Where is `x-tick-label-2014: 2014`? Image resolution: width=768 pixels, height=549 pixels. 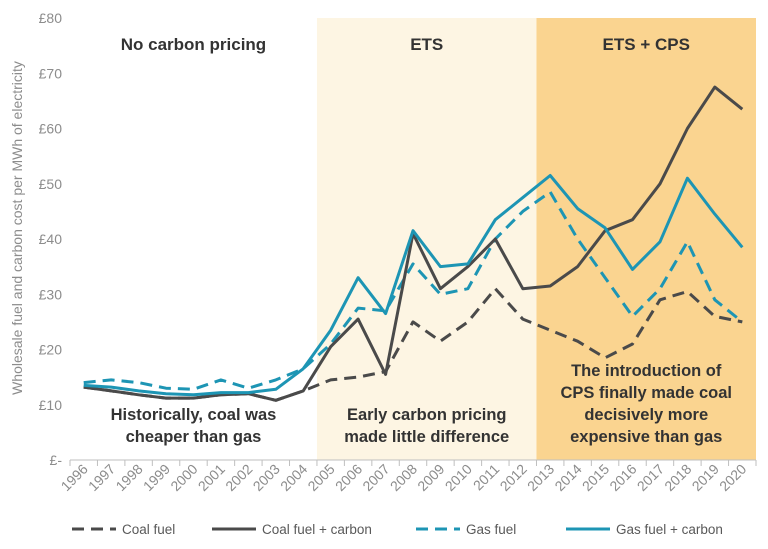 x-tick-label-2014: 2014 is located at coordinates (567, 477).